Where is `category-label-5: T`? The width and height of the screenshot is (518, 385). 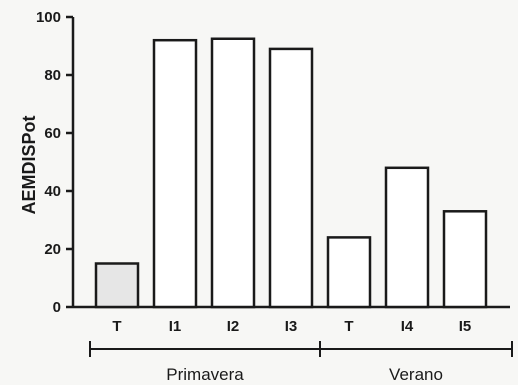 category-label-5: T is located at coordinates (348, 326).